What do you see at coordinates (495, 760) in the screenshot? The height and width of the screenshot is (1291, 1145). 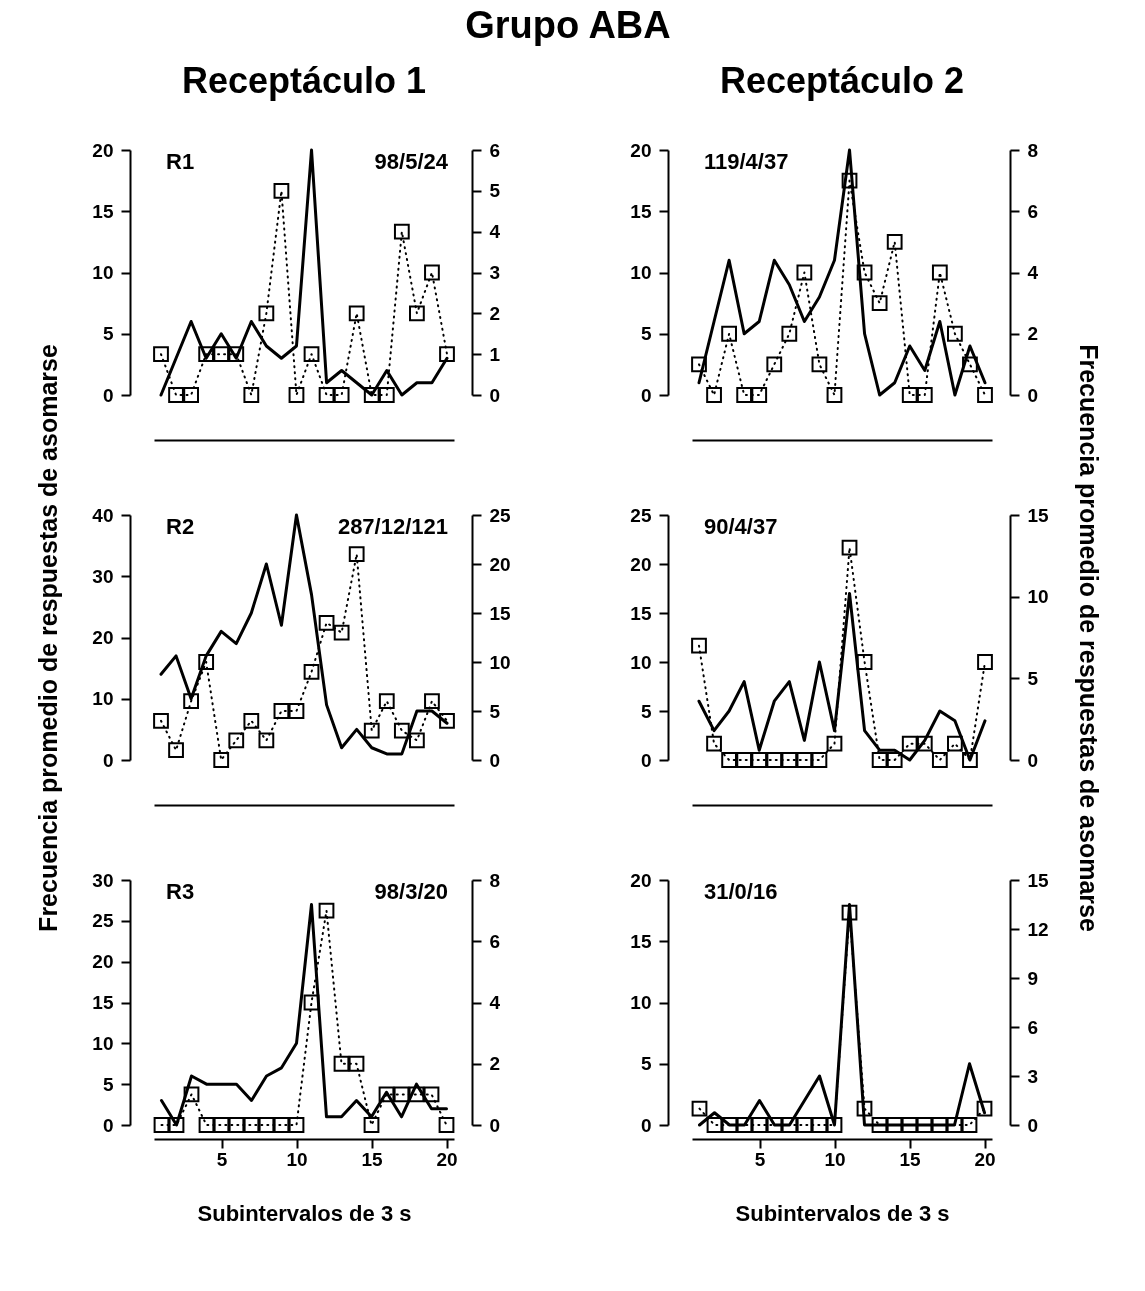 I see `y2-tick-label: 0` at bounding box center [495, 760].